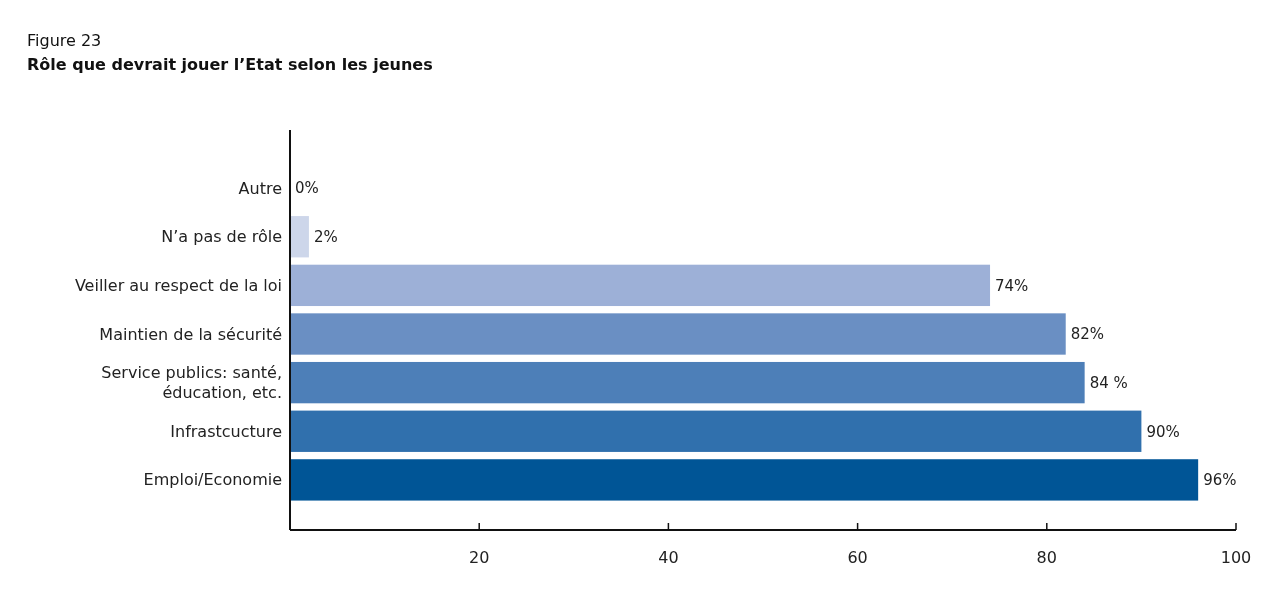 The height and width of the screenshot is (589, 1281). Describe the element at coordinates (190, 334) in the screenshot. I see `y-tick-label: Maintien de la sécurité` at that location.